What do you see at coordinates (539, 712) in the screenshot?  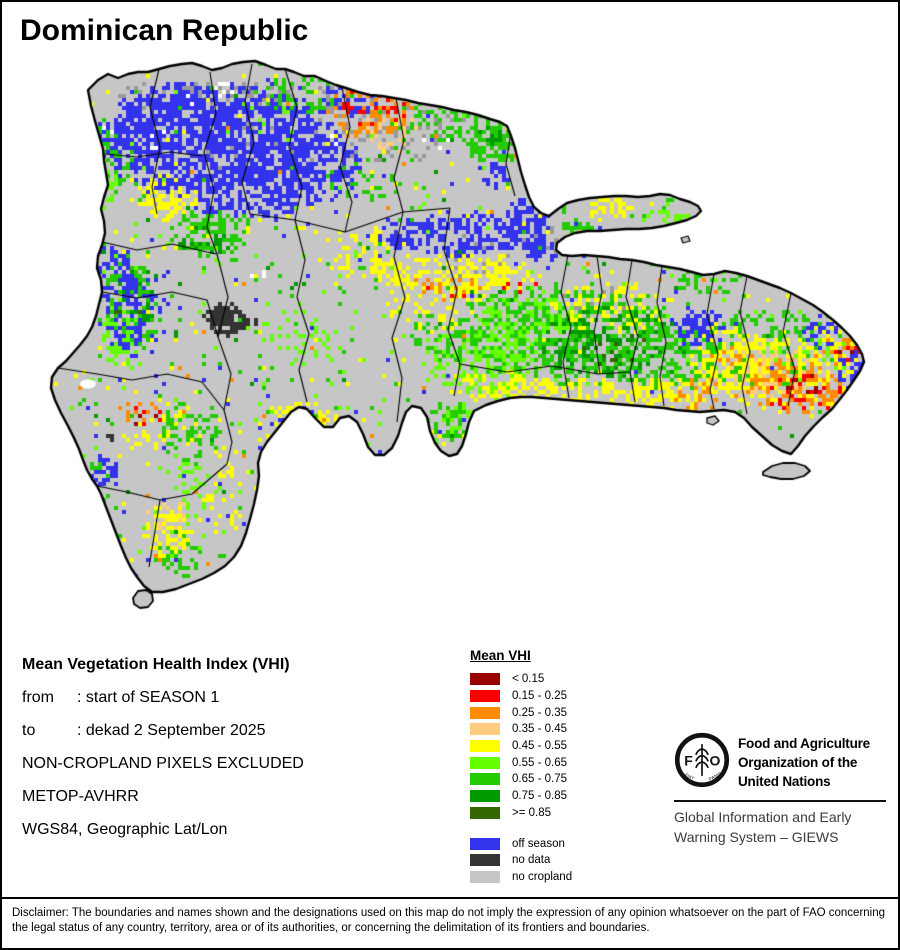 I see `legend-label: 0.25 - 0.35` at bounding box center [539, 712].